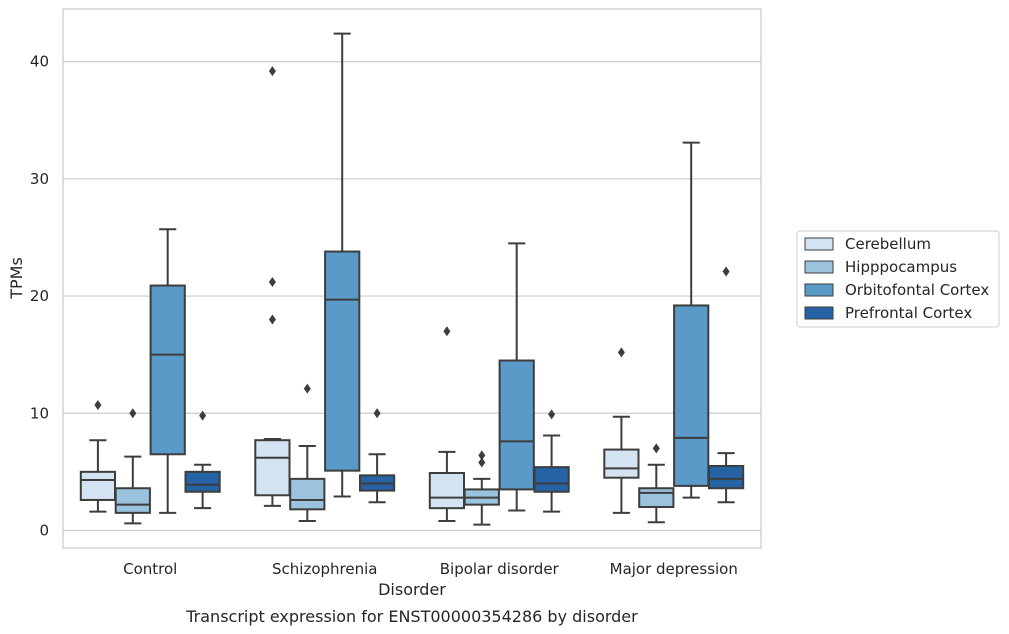 This screenshot has height=634, width=1009. I want to click on y-axis-label: TPMs, so click(16, 278).